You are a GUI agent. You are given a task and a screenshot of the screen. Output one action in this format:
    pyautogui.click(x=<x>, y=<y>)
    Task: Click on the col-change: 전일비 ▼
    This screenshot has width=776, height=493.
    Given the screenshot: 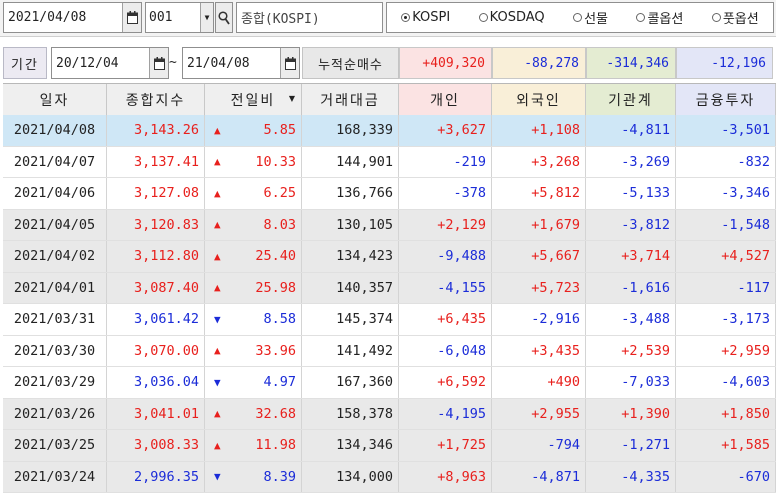 What is the action you would take?
    pyautogui.click(x=253, y=99)
    